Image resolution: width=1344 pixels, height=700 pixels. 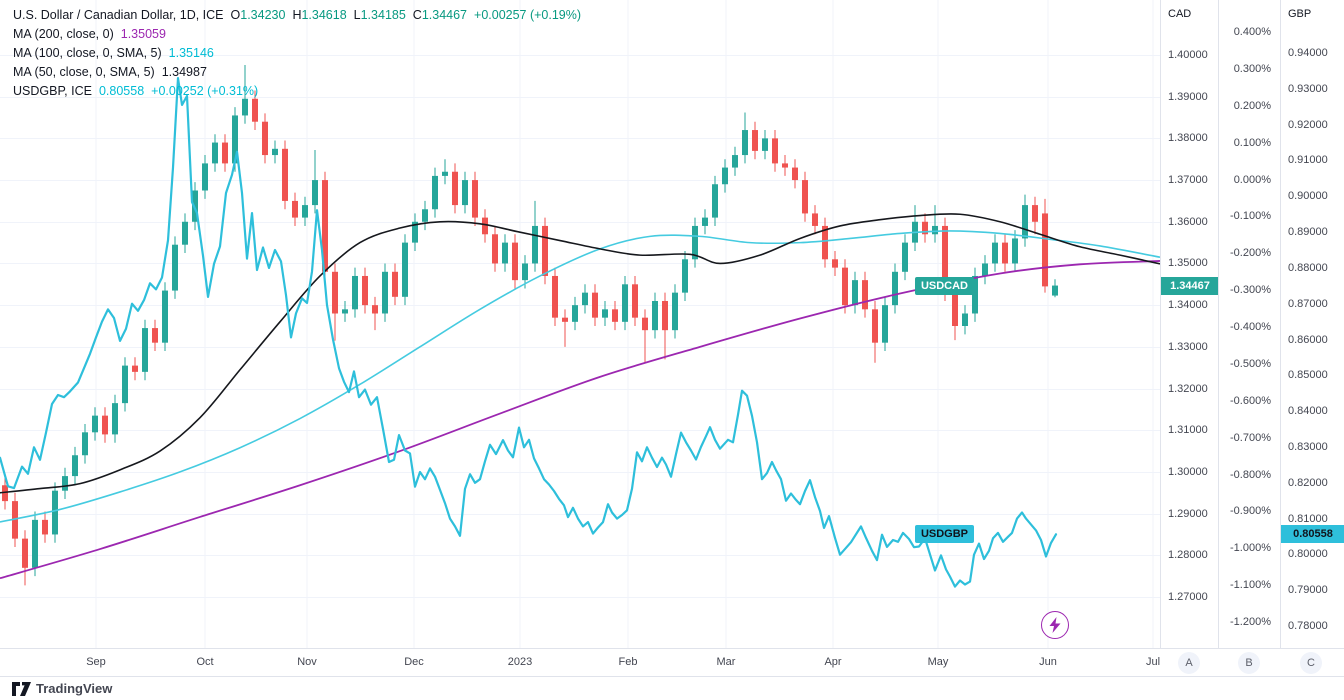 What do you see at coordinates (205, 662) in the screenshot?
I see `time-axis-label: Oct` at bounding box center [205, 662].